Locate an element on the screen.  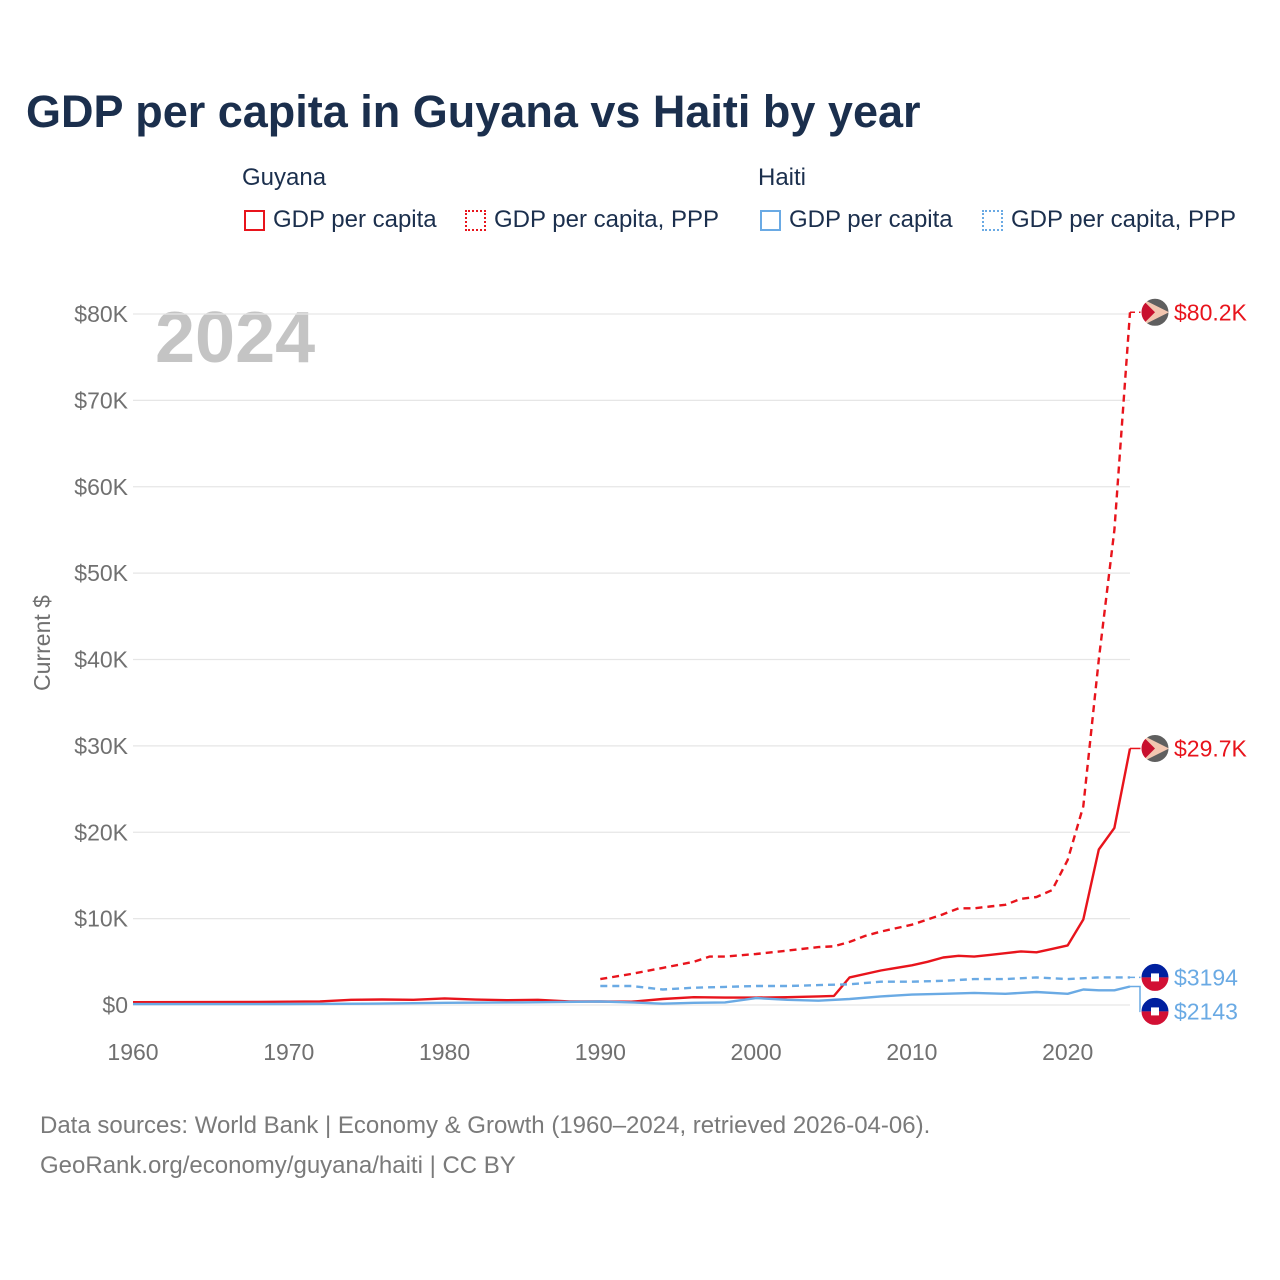
legend-swatch-dotted-blue is located at coordinates (992, 220).